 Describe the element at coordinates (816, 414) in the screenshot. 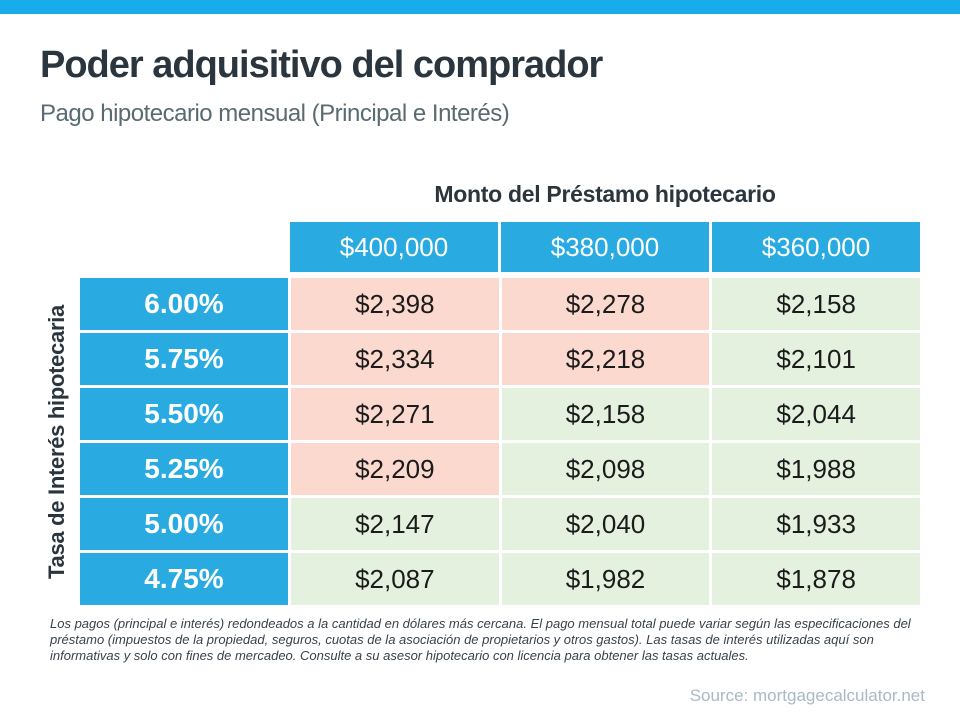

I see `payment-cell: $2,044` at that location.